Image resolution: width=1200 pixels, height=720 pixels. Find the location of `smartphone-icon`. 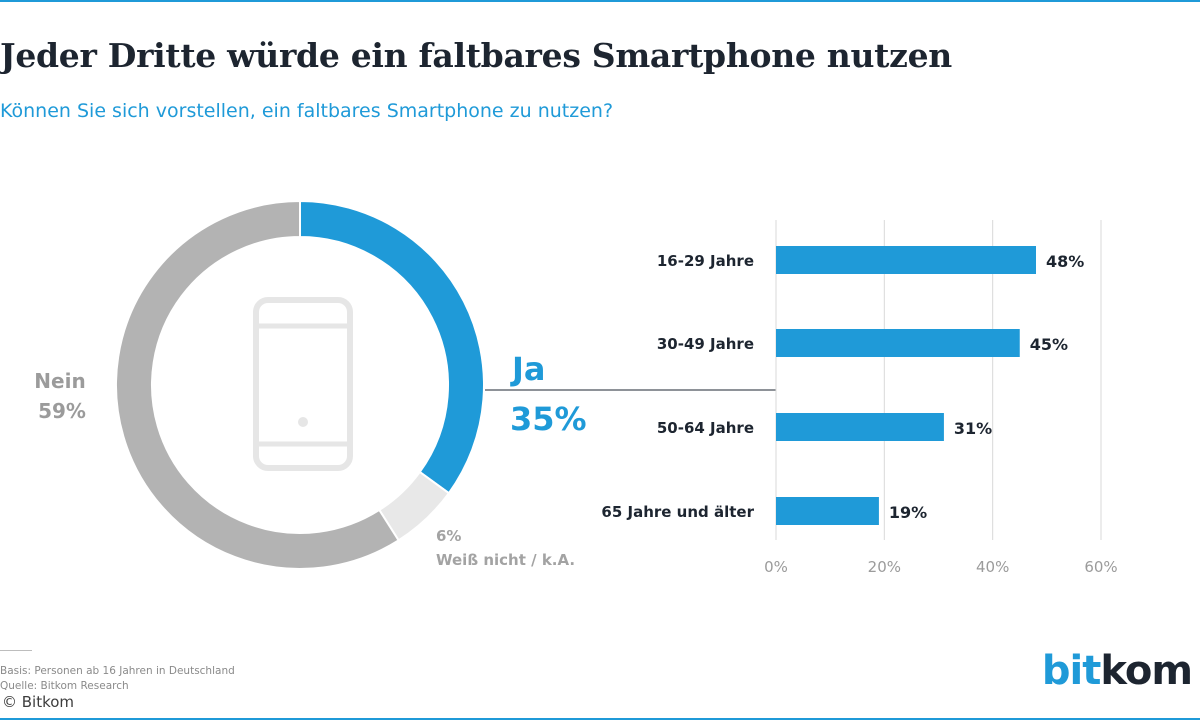

smartphone-icon is located at coordinates (303, 384).